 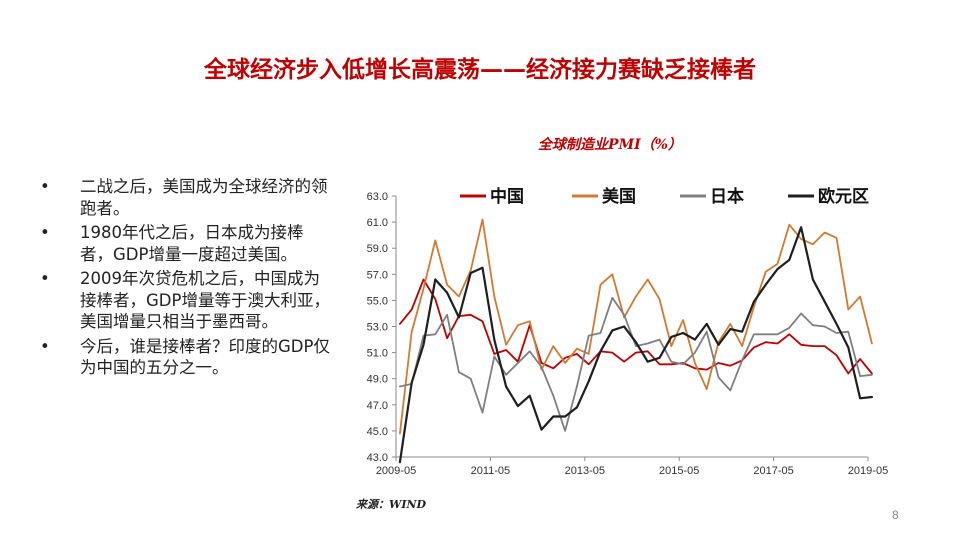 I want to click on legend-label: 欧元区, so click(x=843, y=196).